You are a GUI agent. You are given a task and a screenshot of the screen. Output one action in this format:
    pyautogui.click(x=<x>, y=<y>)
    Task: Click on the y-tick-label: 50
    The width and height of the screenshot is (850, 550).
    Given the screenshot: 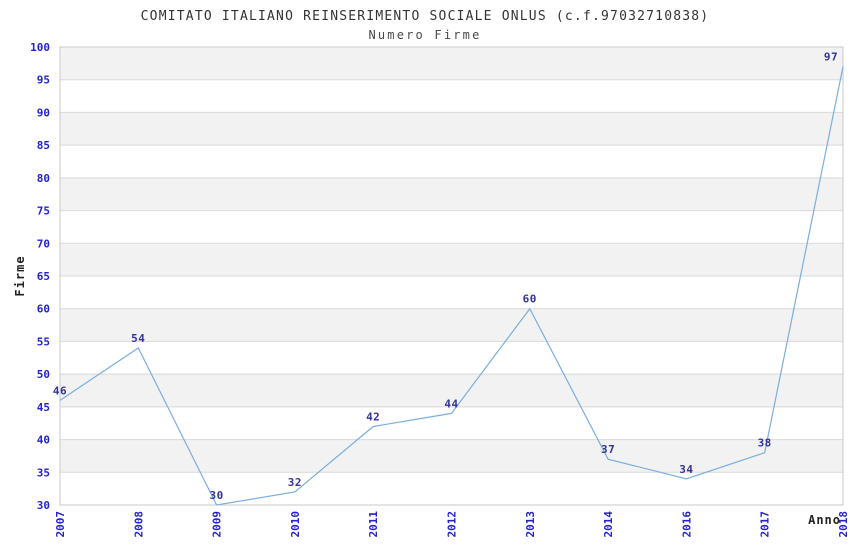 What is the action you would take?
    pyautogui.click(x=43, y=374)
    